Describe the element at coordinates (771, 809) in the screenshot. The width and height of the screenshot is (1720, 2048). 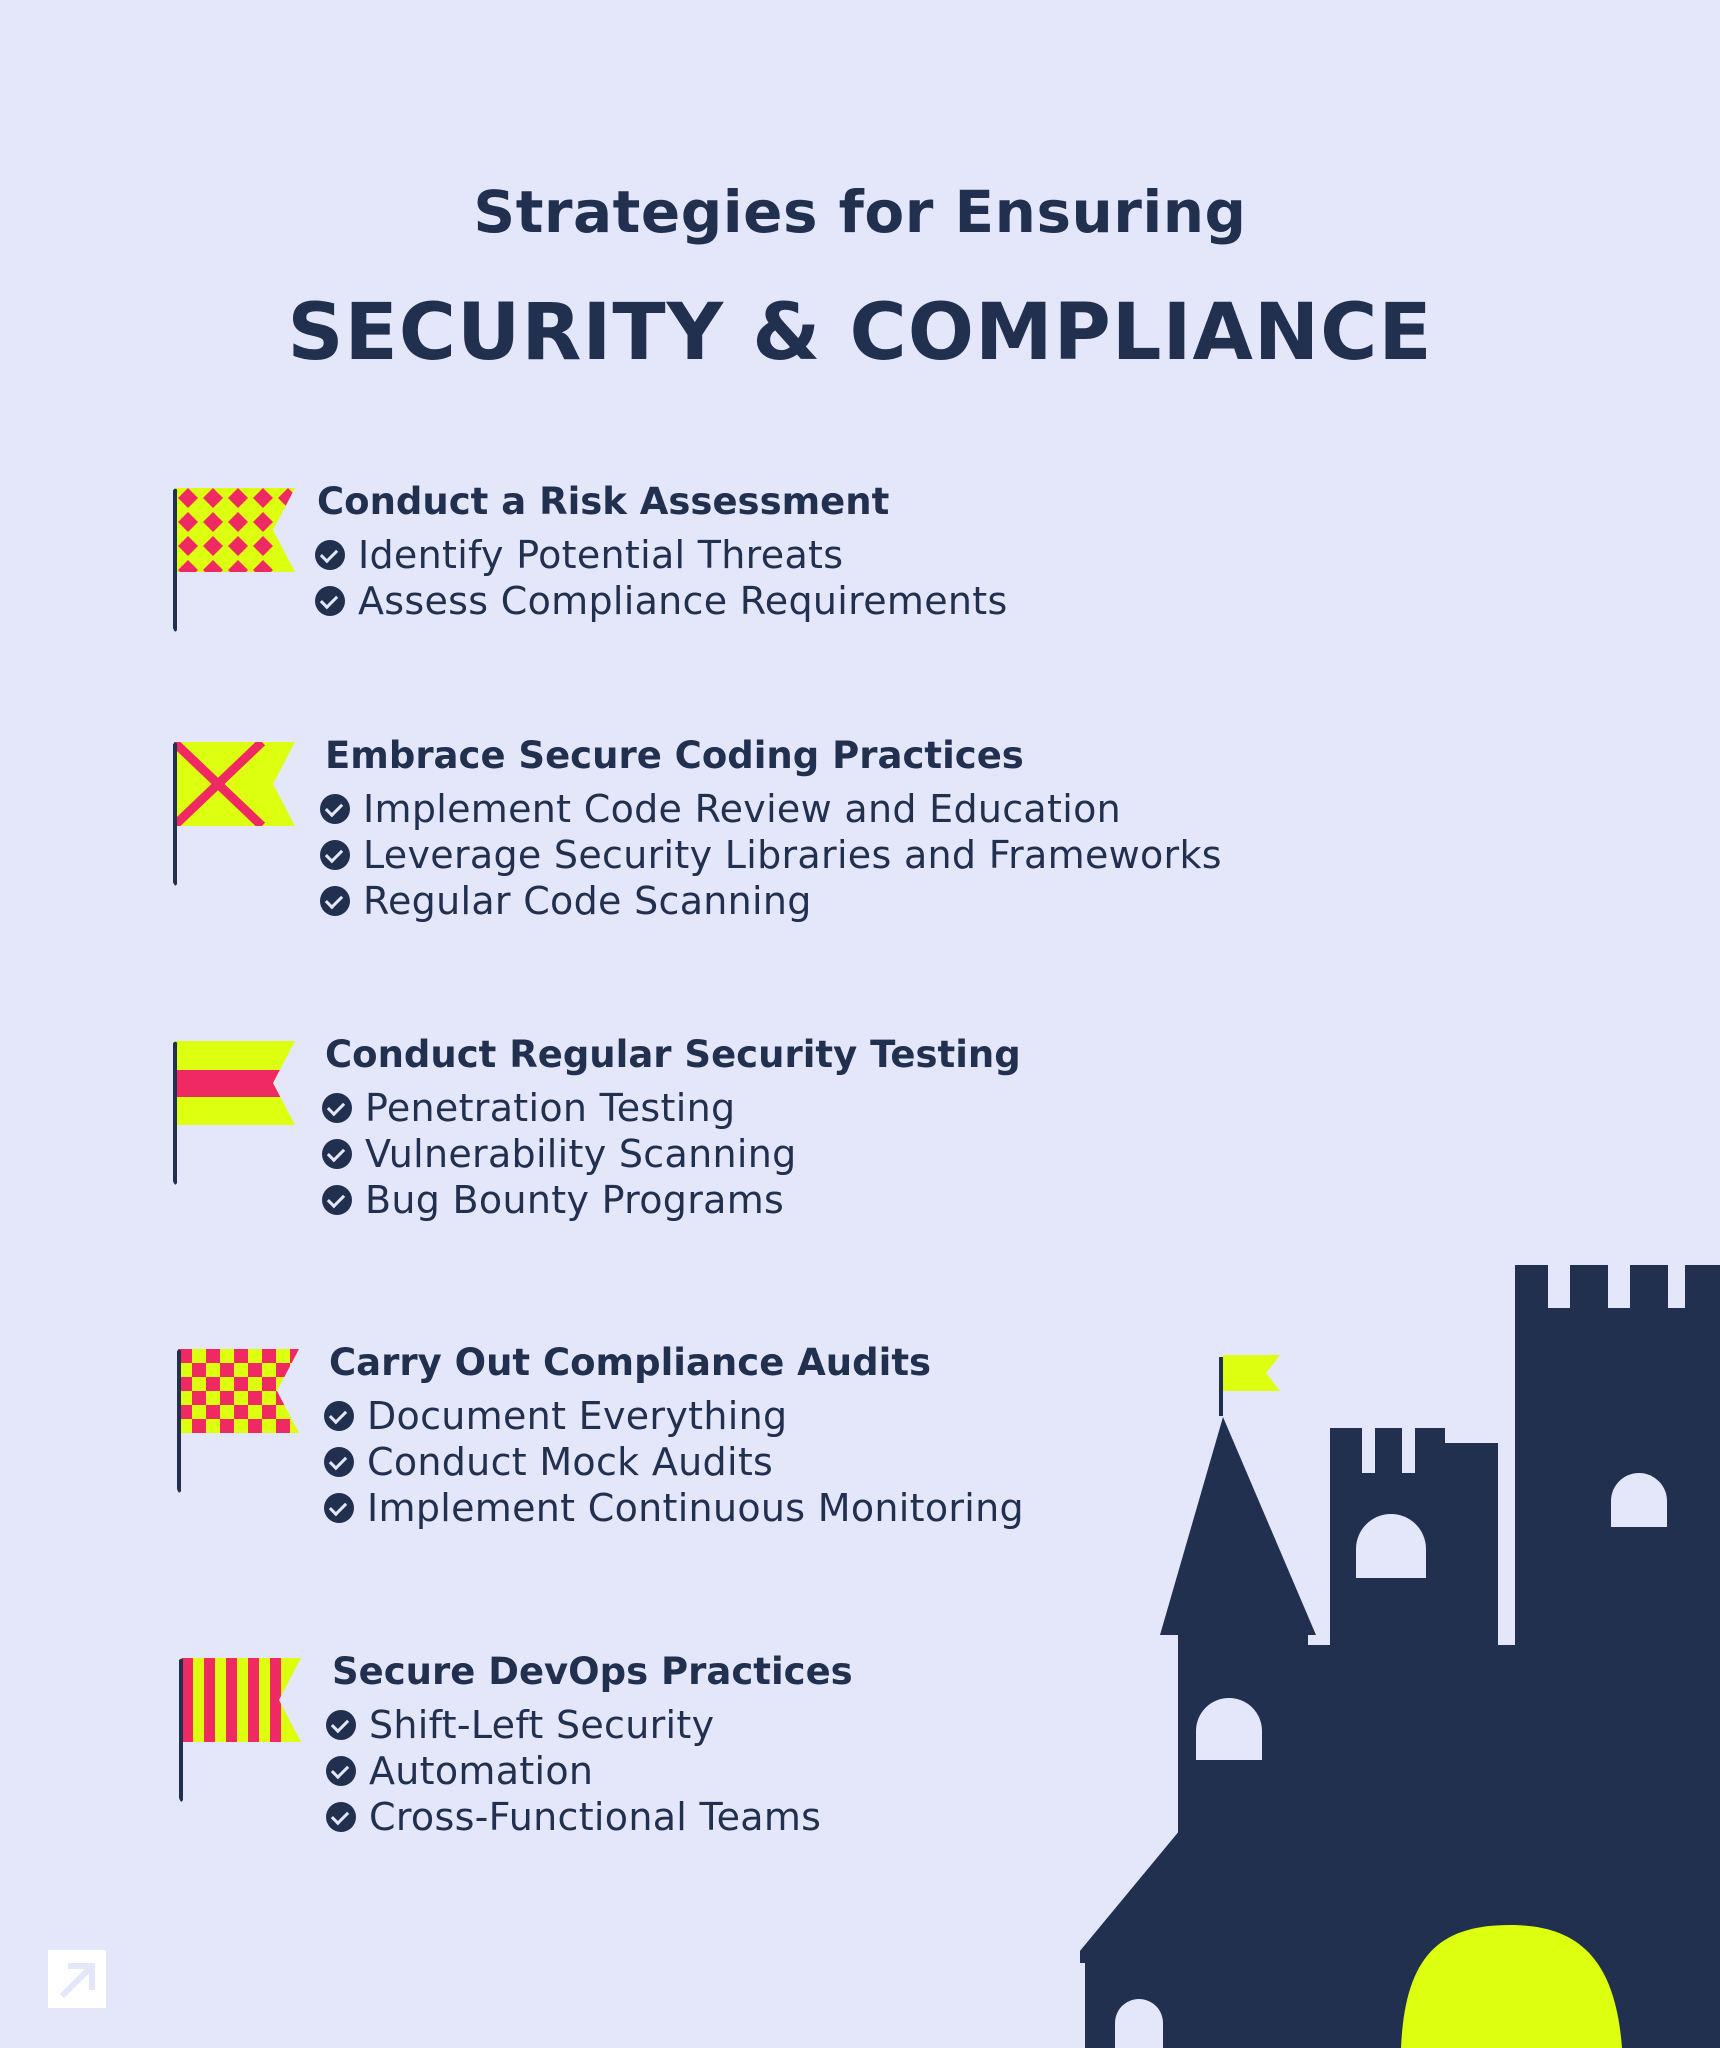
I see `list-item: Implement Code Review and Education` at that location.